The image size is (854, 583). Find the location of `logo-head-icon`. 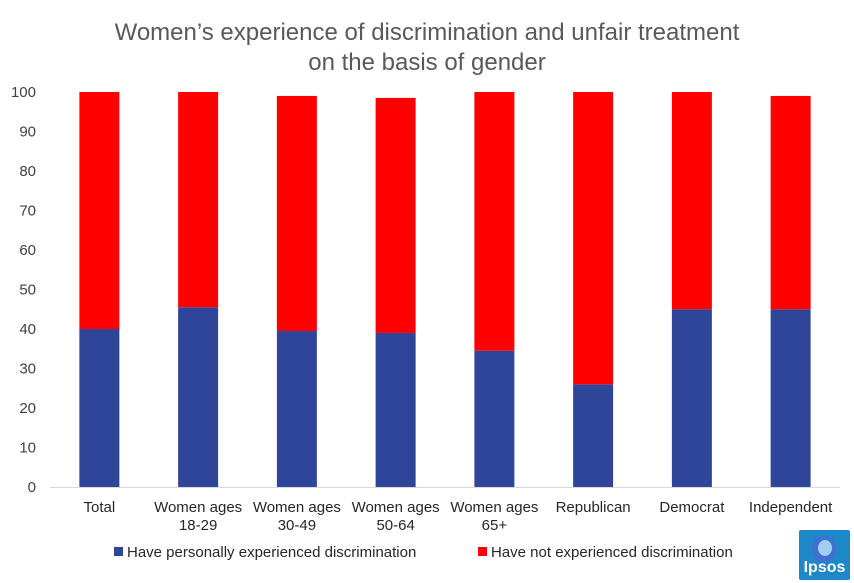

logo-head-icon is located at coordinates (824, 549).